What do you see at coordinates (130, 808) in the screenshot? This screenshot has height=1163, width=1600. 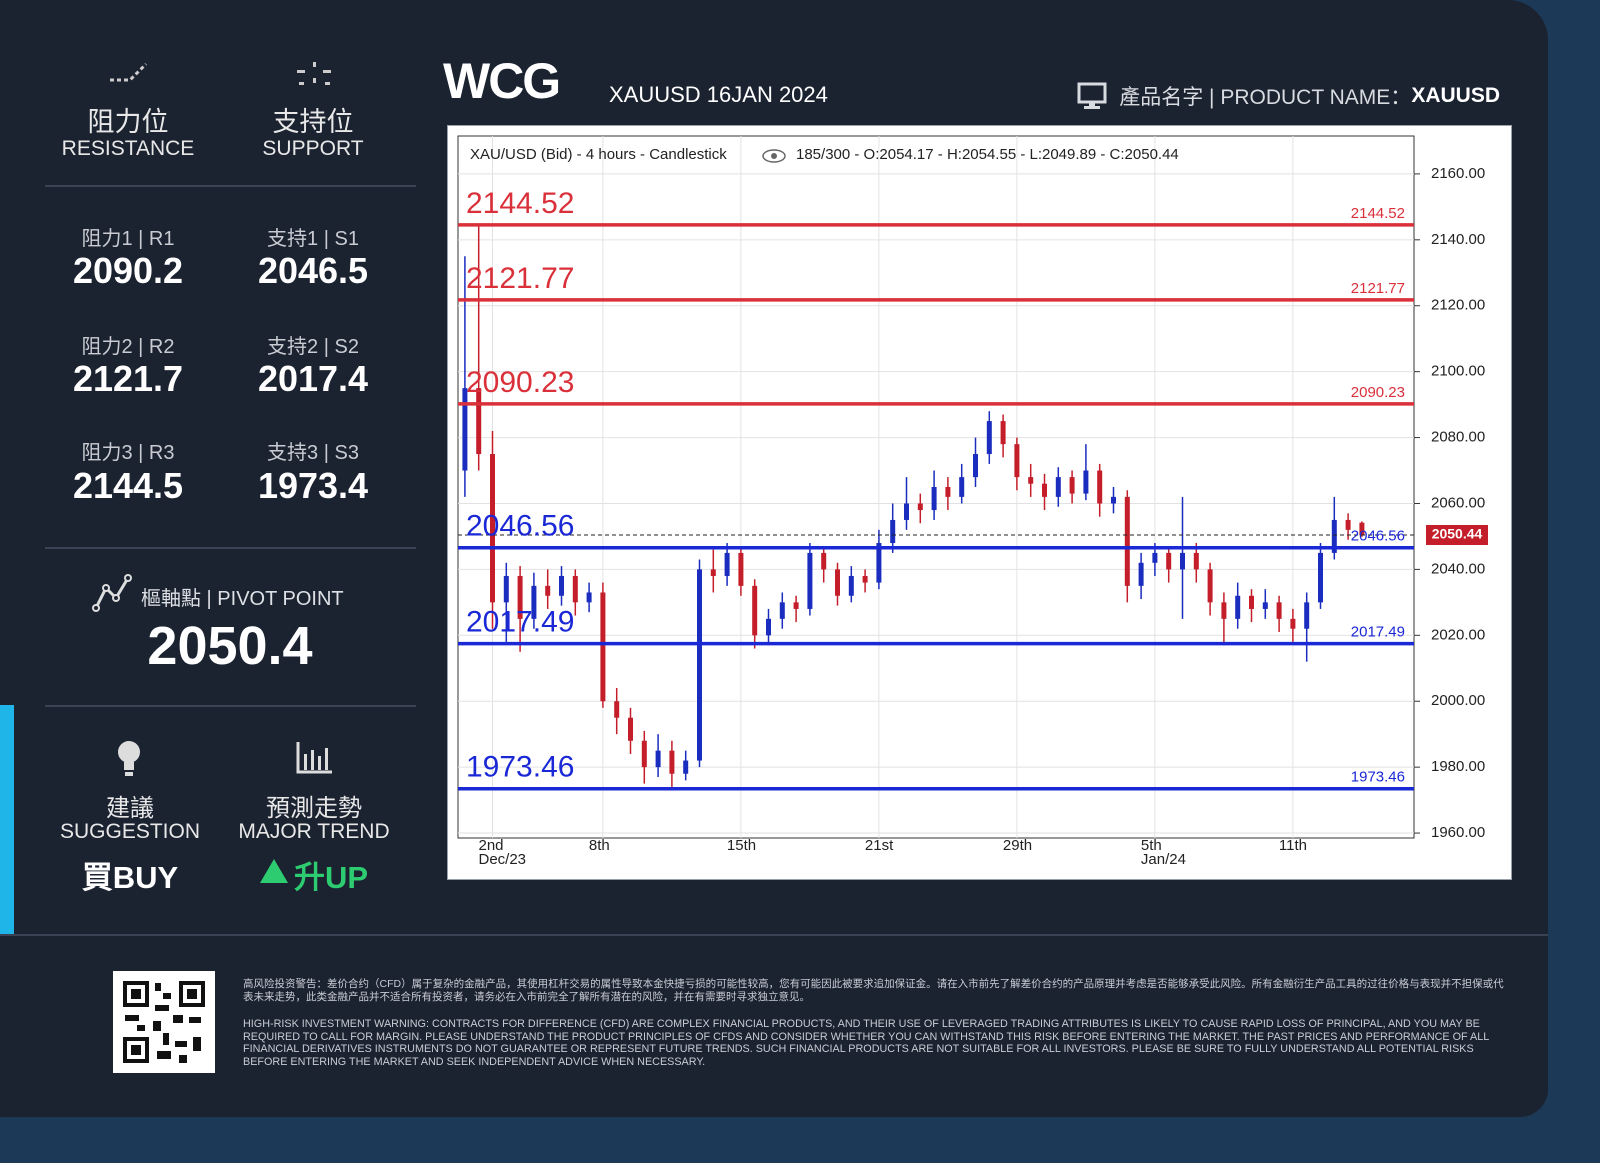 I see `suggestion-zh: 建議` at bounding box center [130, 808].